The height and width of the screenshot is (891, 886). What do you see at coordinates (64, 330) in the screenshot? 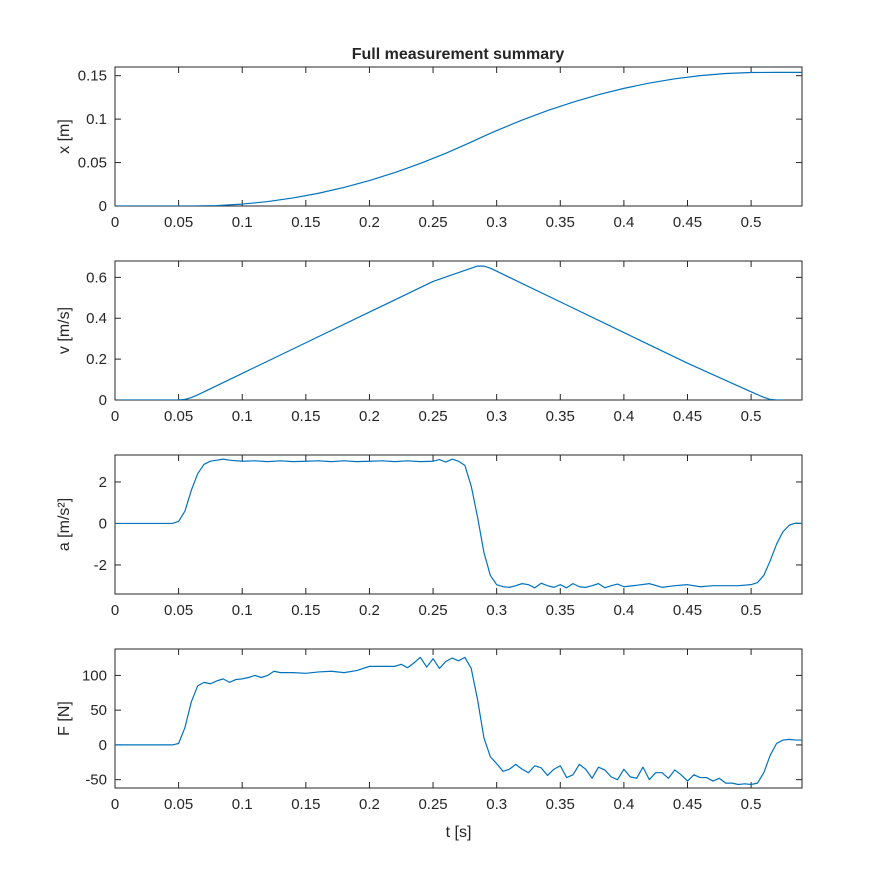
I see `y-axis-label: v [m/s]` at bounding box center [64, 330].